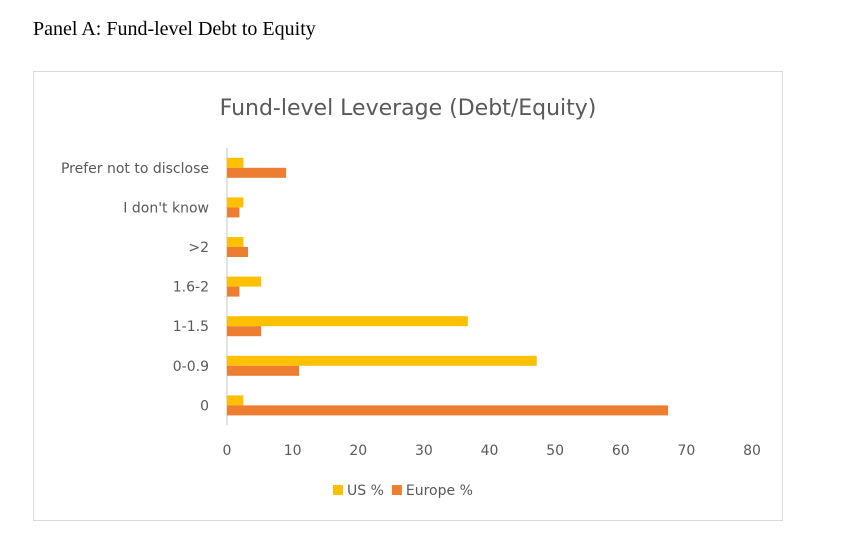  What do you see at coordinates (621, 451) in the screenshot?
I see `x-tick-label: 60` at bounding box center [621, 451].